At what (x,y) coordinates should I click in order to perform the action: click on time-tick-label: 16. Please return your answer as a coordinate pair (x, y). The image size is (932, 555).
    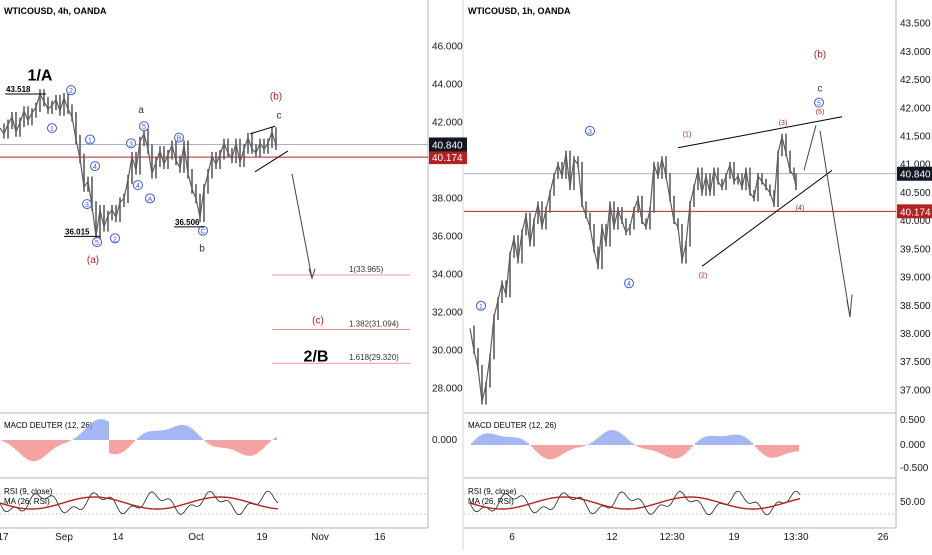
    Looking at the image, I should click on (380, 537).